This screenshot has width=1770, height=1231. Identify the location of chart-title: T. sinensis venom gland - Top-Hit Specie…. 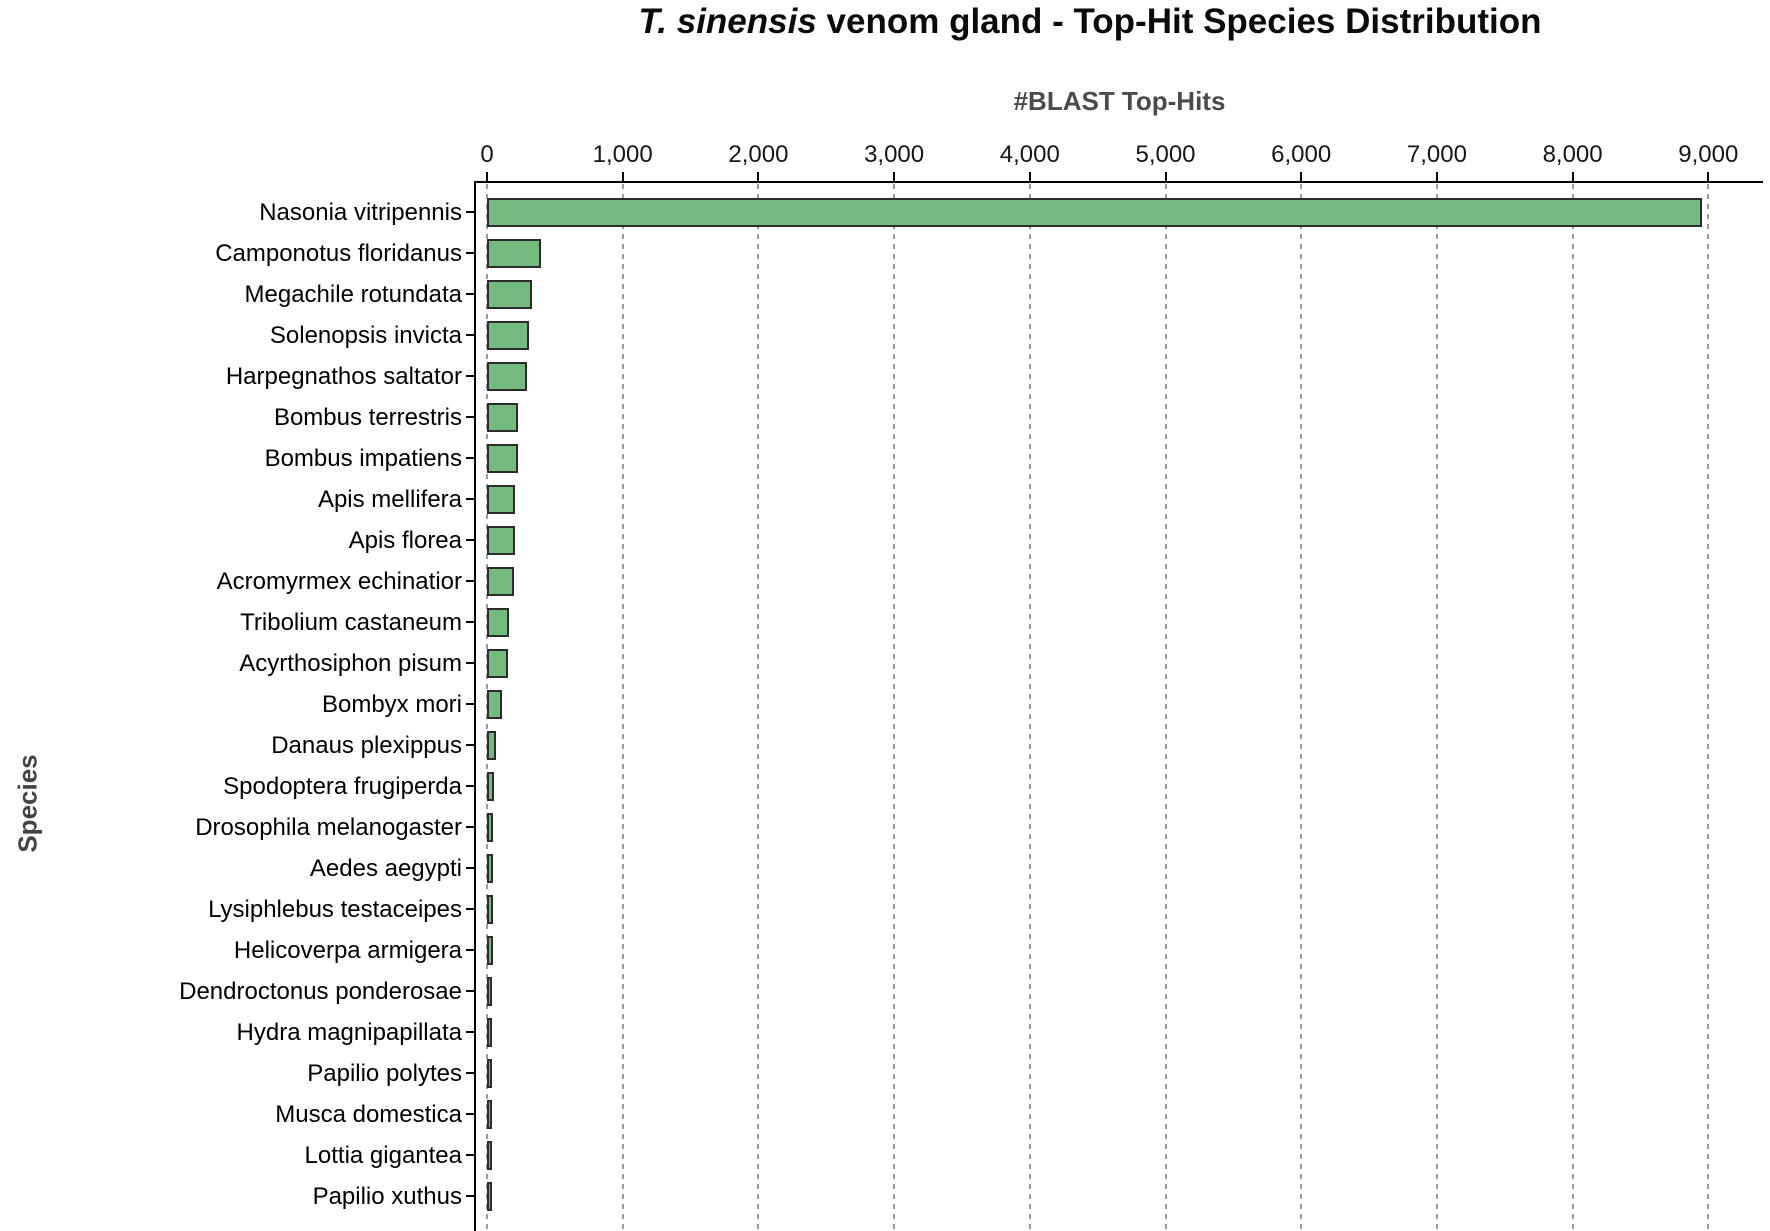
(1090, 22).